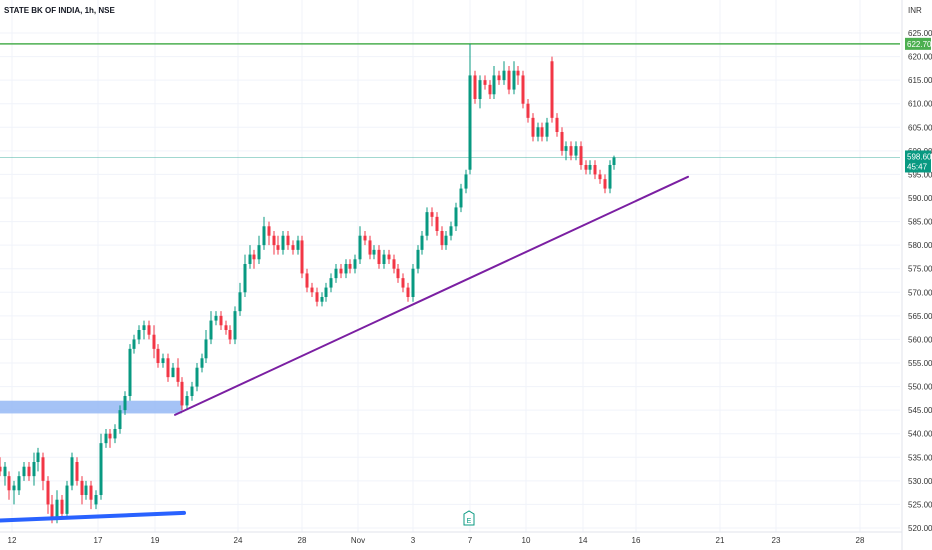 This screenshot has height=550, width=932. Describe the element at coordinates (91, 407) in the screenshot. I see `support-zone` at that location.